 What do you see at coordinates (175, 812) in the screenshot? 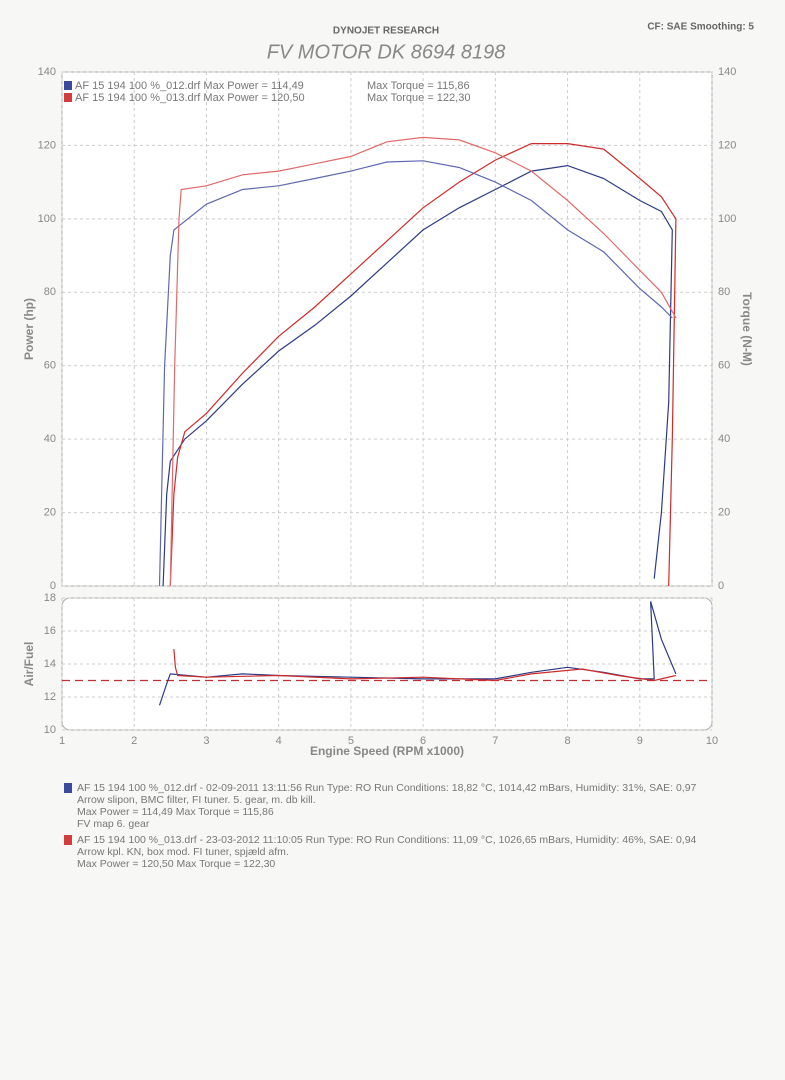
I see `note-line: Max Power = 114,49 Max Torque = 115,86` at bounding box center [175, 812].